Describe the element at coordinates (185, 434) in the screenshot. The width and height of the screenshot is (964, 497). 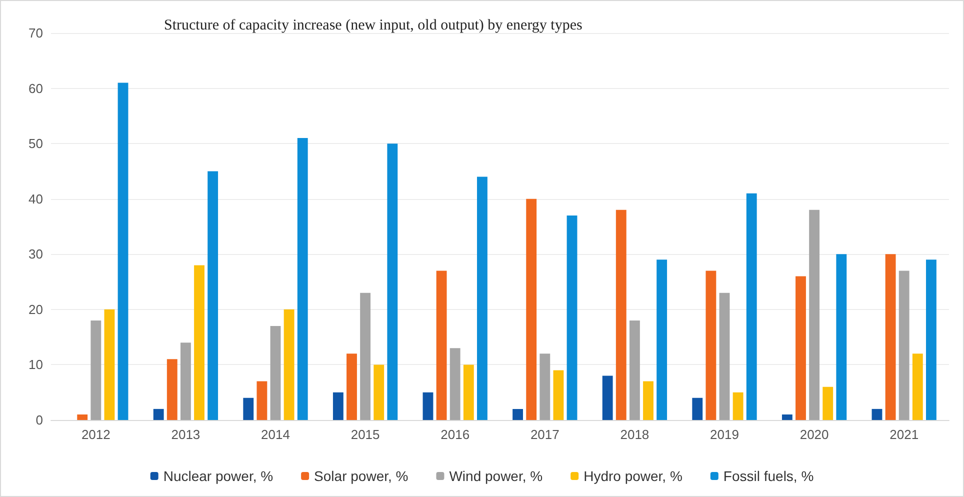
I see `x-tick-label: 2013` at that location.